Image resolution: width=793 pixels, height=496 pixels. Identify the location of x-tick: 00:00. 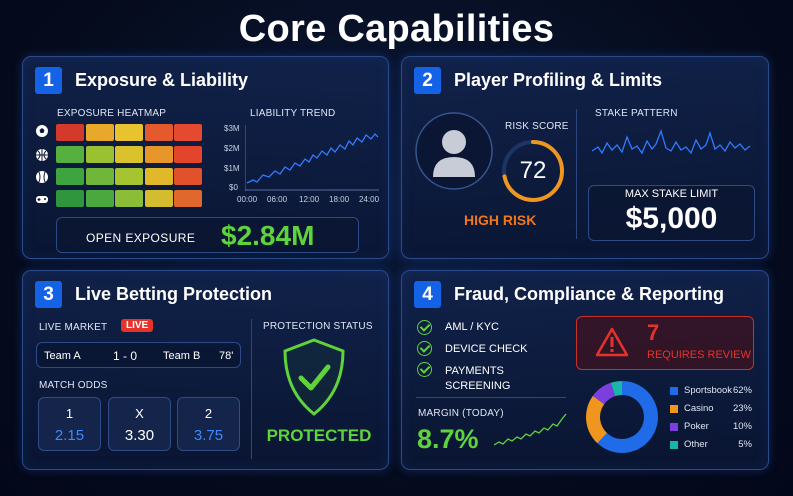
(247, 199).